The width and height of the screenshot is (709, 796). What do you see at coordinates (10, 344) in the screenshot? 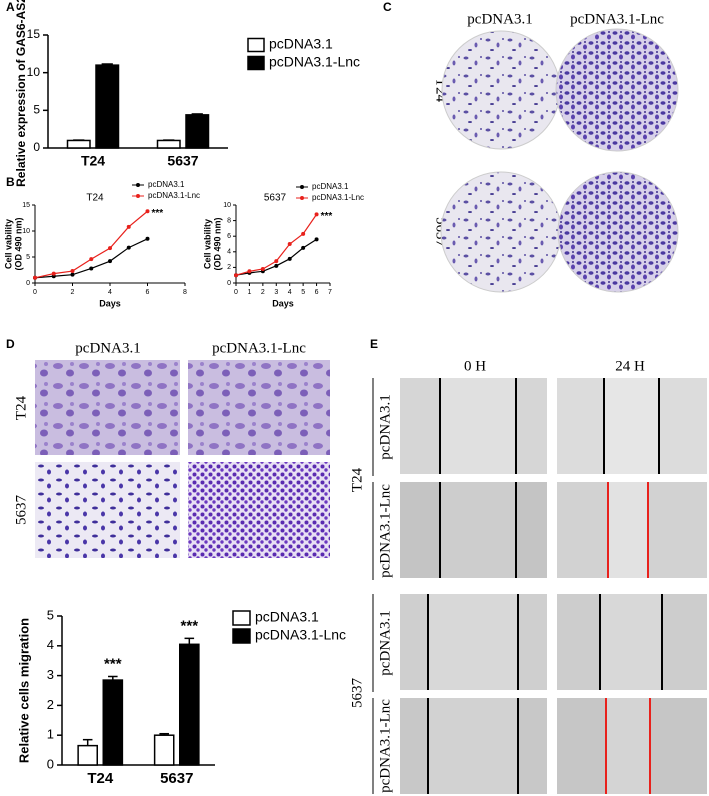
I see `panel-label: D` at bounding box center [10, 344].